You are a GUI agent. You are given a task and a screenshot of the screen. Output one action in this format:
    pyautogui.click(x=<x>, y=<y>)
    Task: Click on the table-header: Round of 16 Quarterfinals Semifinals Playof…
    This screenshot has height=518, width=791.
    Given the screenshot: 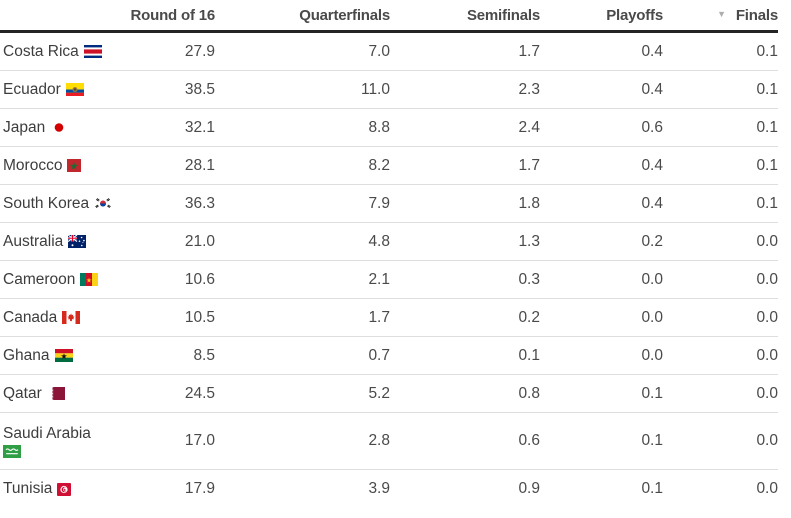 What is the action you would take?
    pyautogui.click(x=389, y=16)
    